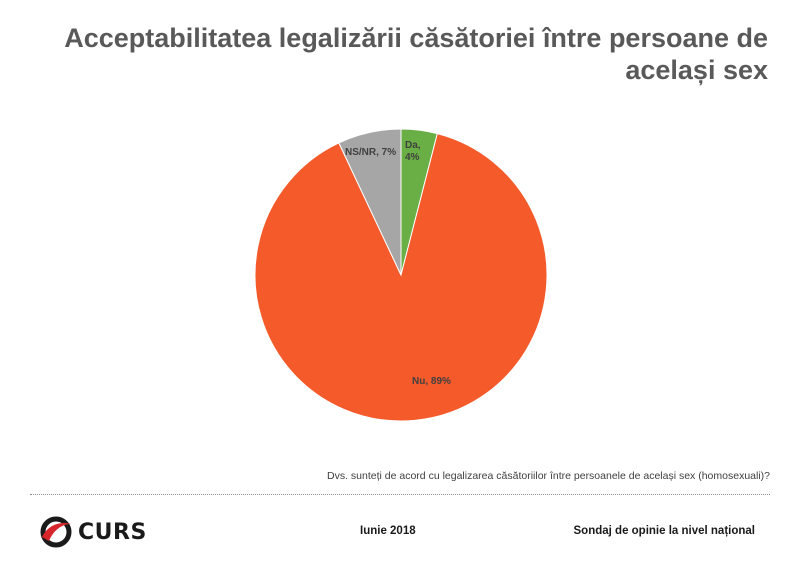 This screenshot has height=567, width=800. I want to click on footer-divider, so click(400, 494).